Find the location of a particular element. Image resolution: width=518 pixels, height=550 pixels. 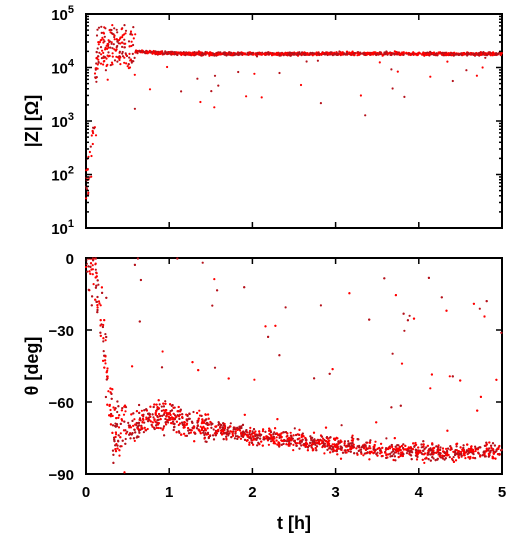

phase-y-tick-label: −60 is located at coordinates (61, 403).